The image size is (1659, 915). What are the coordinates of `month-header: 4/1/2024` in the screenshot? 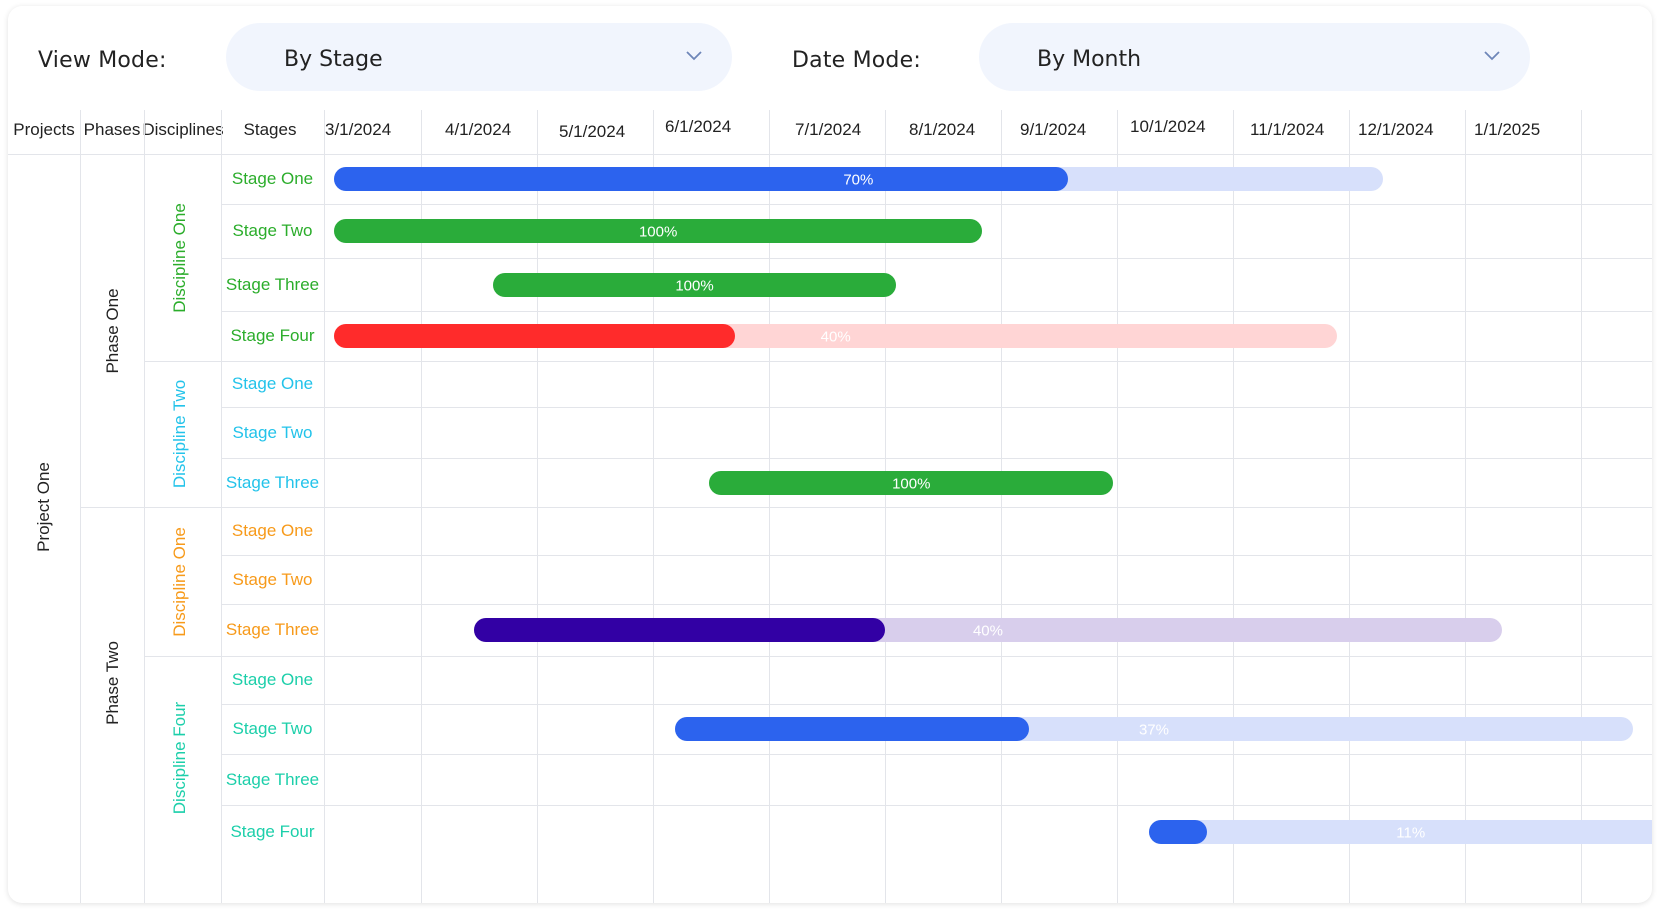 It's located at (478, 129).